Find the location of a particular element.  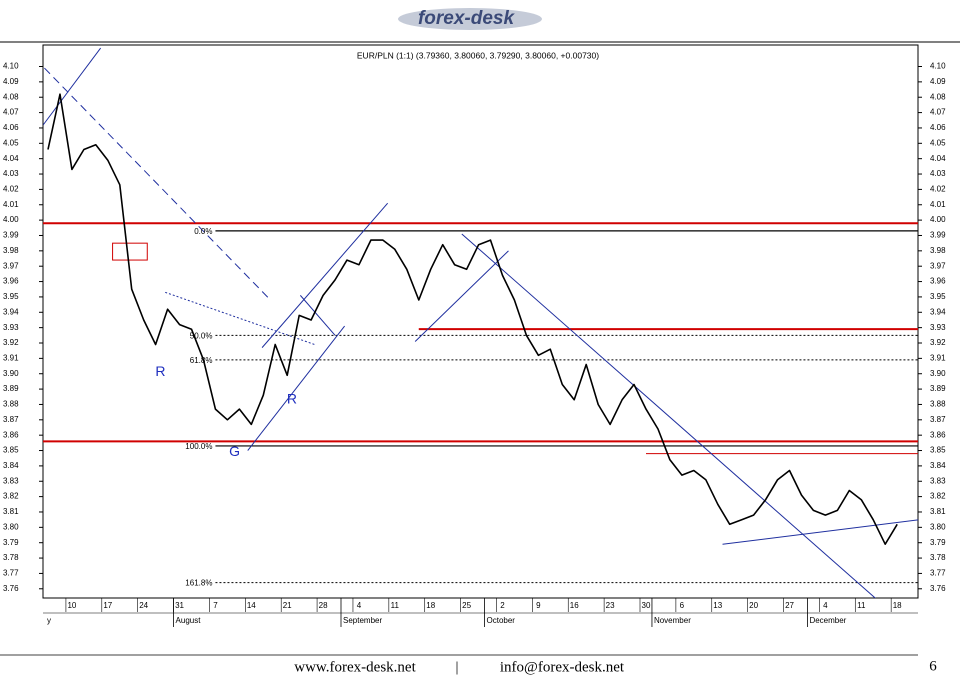

footer-email: info@forex-desk.net is located at coordinates (562, 667).